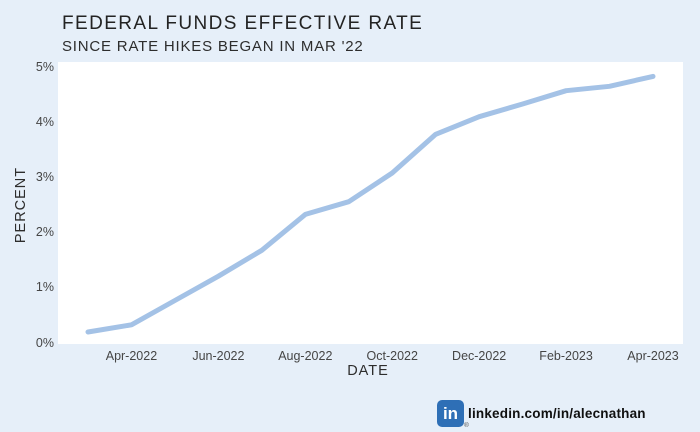 This screenshot has width=700, height=432. I want to click on linkedin-icon: in, so click(450, 413).